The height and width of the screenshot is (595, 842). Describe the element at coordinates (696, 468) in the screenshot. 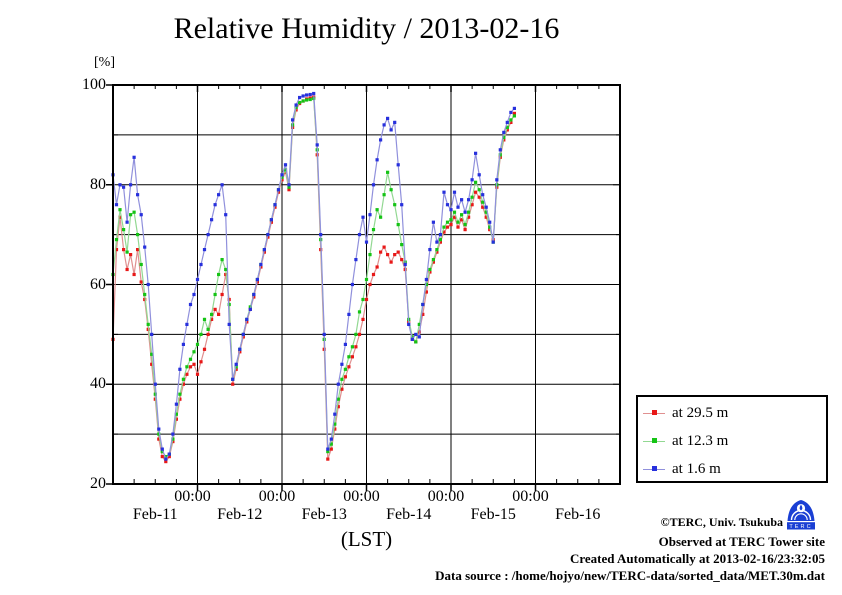

I see `legend-label: at 1.6 m` at that location.